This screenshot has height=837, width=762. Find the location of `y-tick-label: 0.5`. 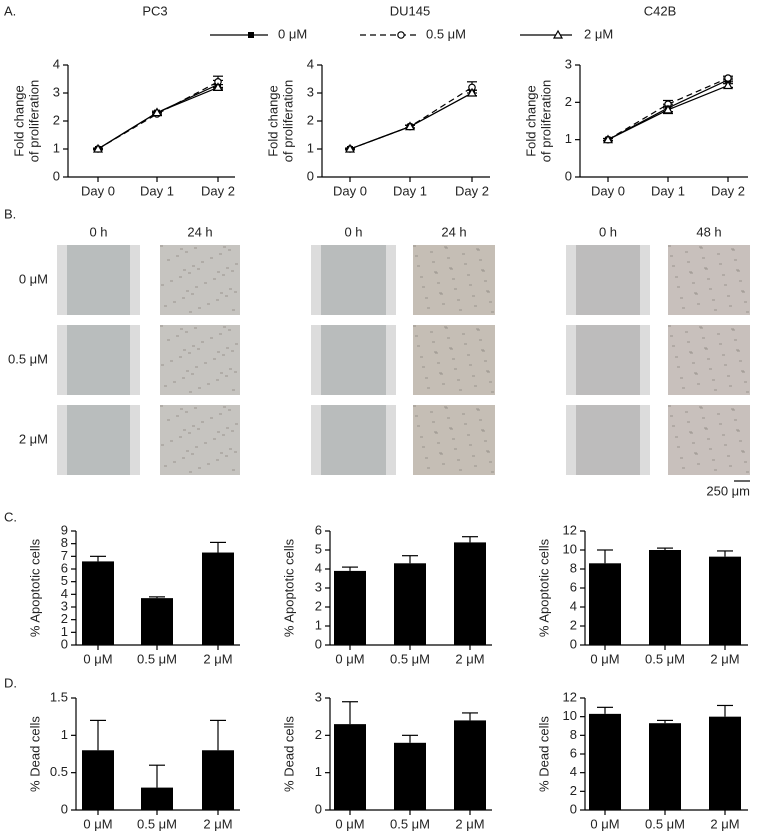

y-tick-label: 0.5 is located at coordinates (59, 771).